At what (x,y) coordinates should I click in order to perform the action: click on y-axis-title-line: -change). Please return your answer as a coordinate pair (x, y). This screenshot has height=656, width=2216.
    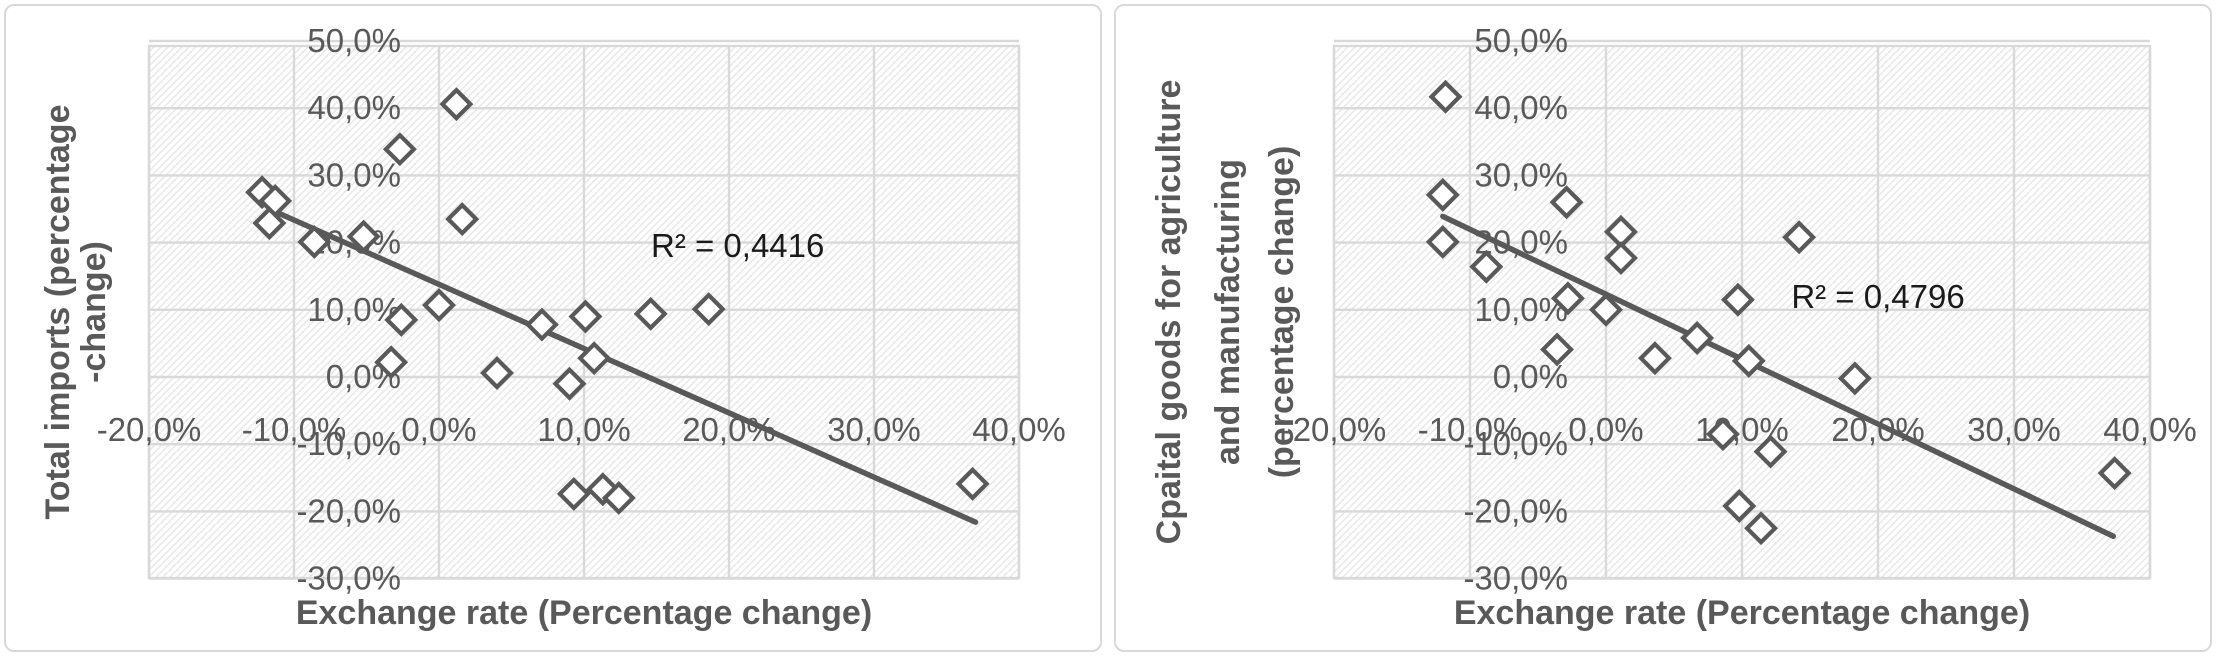
    Looking at the image, I should click on (94, 312).